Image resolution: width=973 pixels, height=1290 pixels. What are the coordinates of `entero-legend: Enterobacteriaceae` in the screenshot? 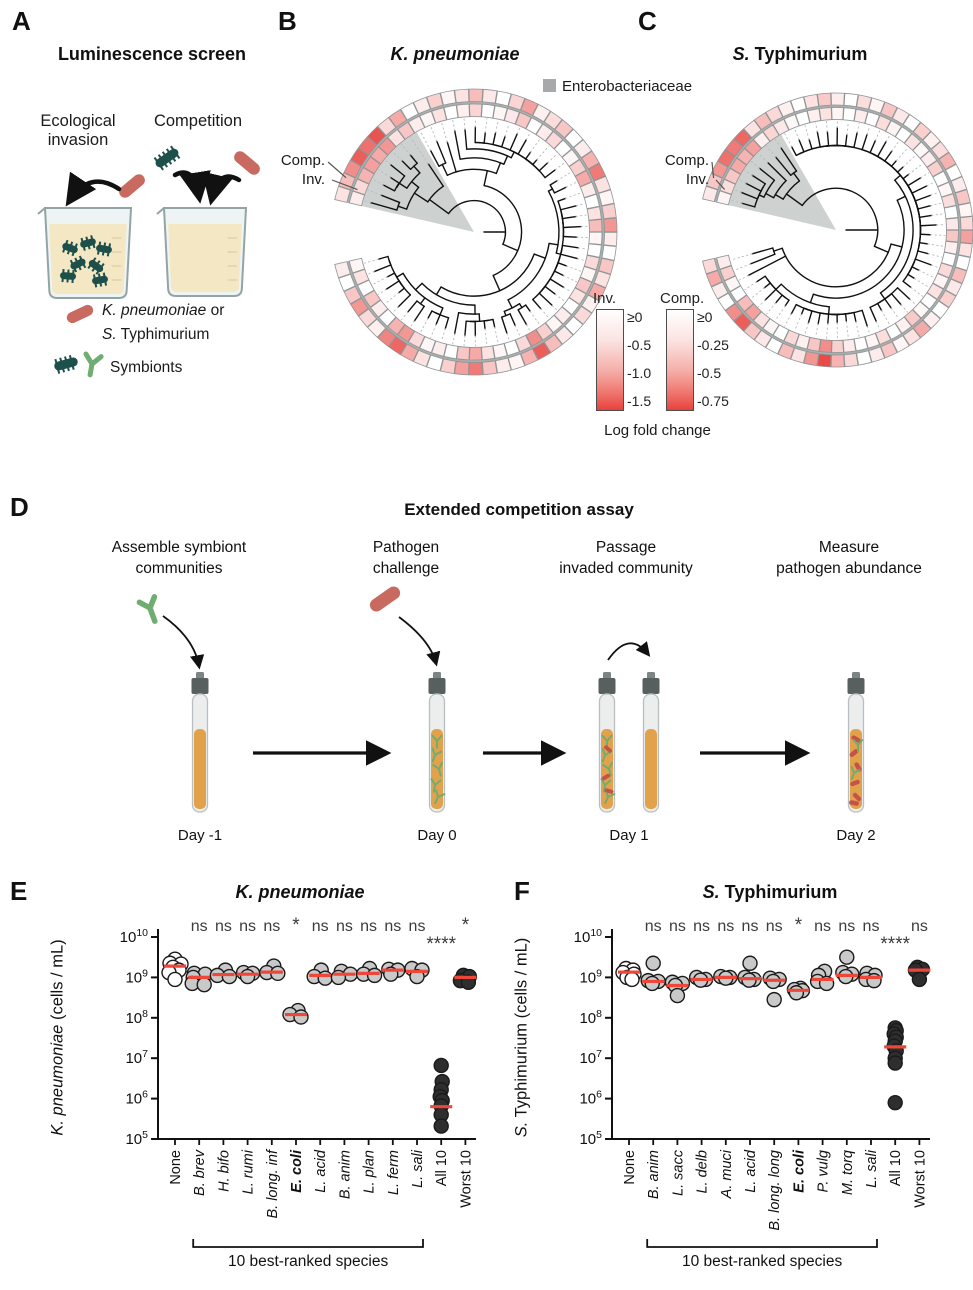 It's located at (617, 86).